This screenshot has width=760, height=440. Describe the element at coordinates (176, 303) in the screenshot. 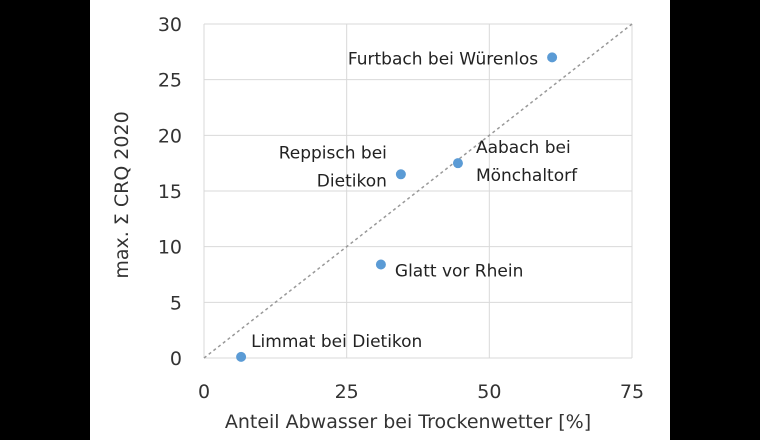

I see `y-tick-label: 5` at that location.